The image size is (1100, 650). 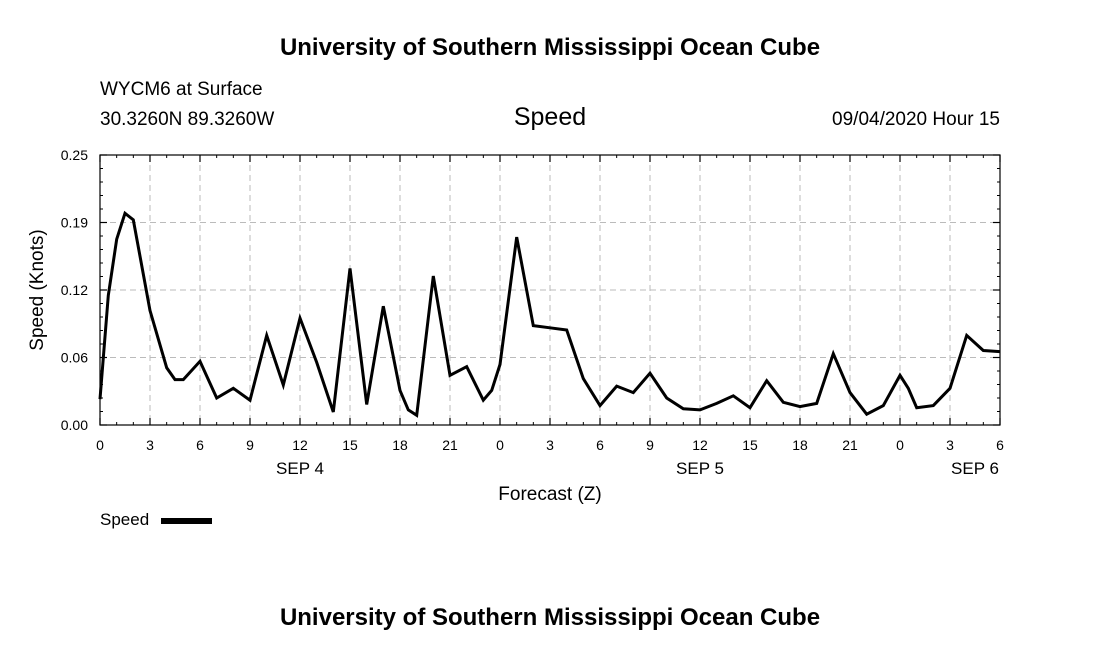 I want to click on y-tick-label: 0.25, so click(x=74, y=155).